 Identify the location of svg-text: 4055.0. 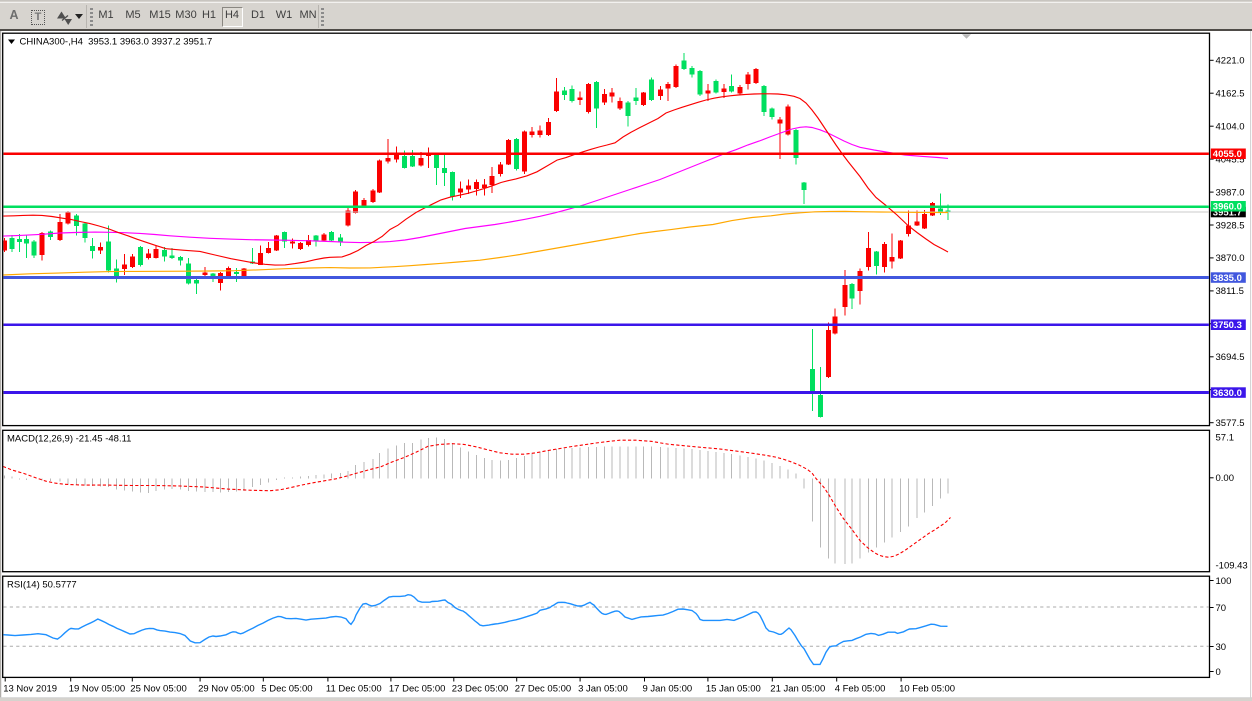
(1227, 154).